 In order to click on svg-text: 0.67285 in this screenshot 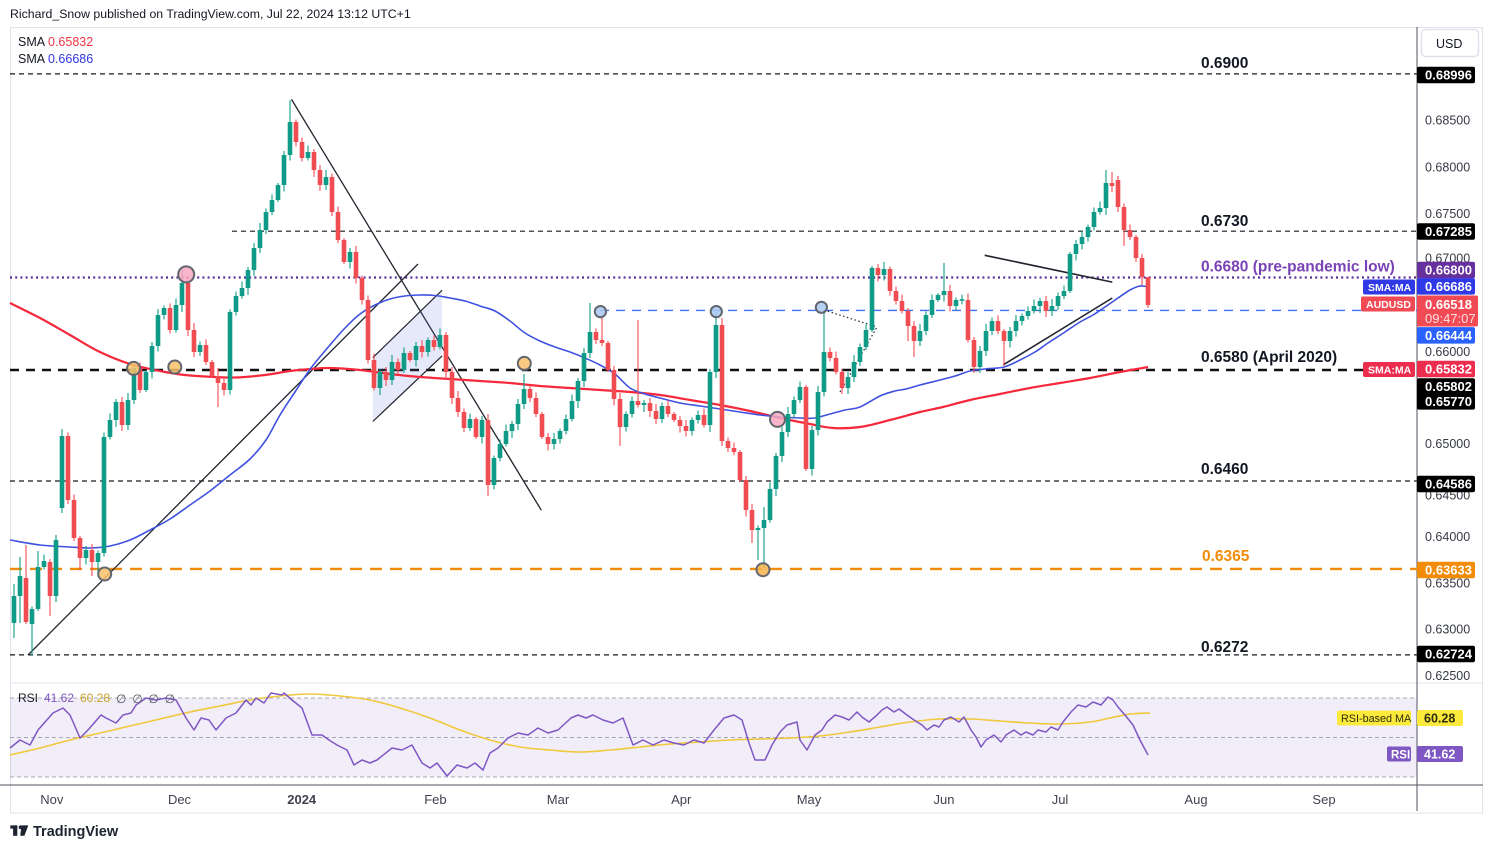, I will do `click(1448, 231)`.